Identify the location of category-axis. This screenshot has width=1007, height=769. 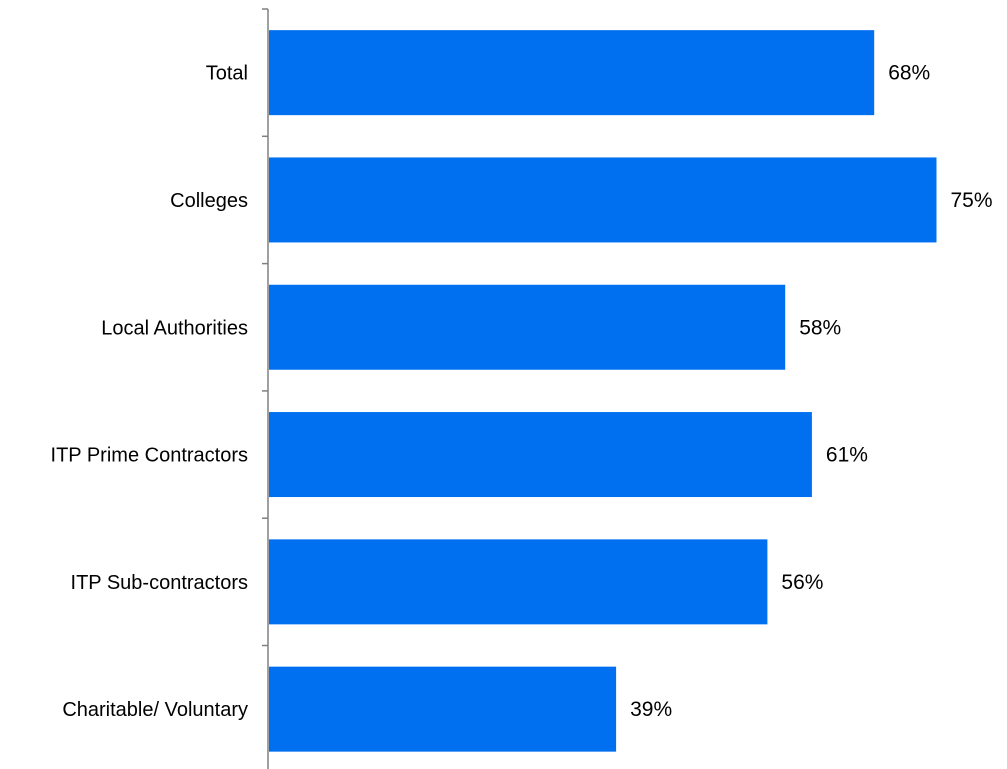
(265, 388).